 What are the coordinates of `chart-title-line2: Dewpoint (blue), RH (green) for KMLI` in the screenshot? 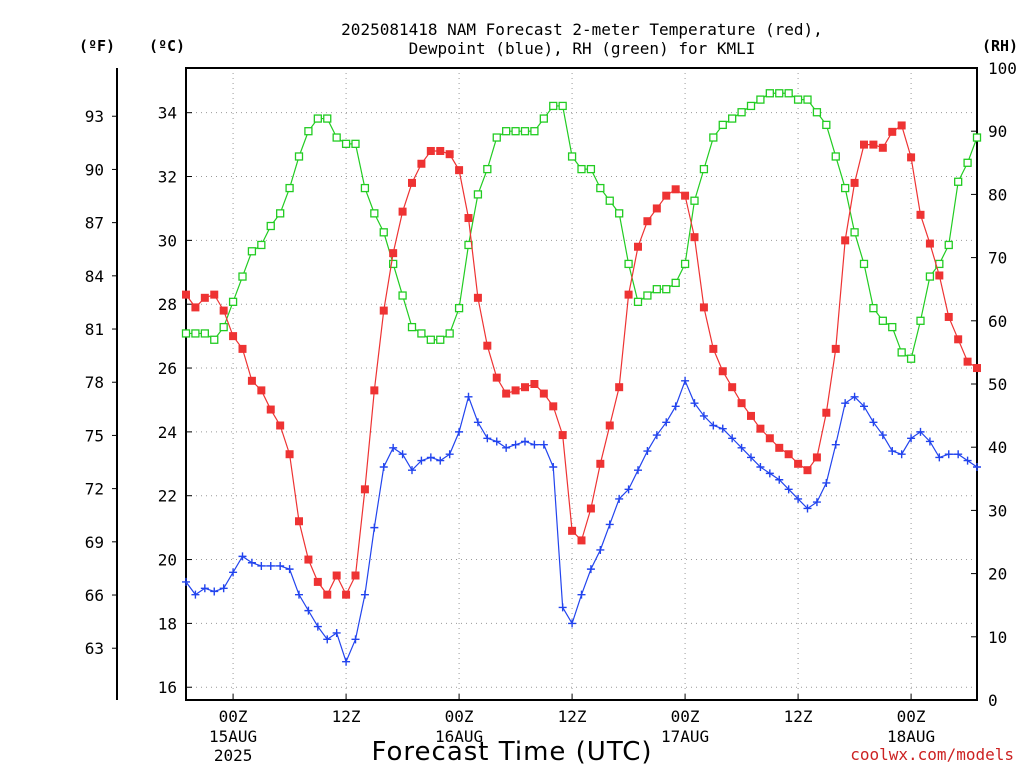 It's located at (582, 48).